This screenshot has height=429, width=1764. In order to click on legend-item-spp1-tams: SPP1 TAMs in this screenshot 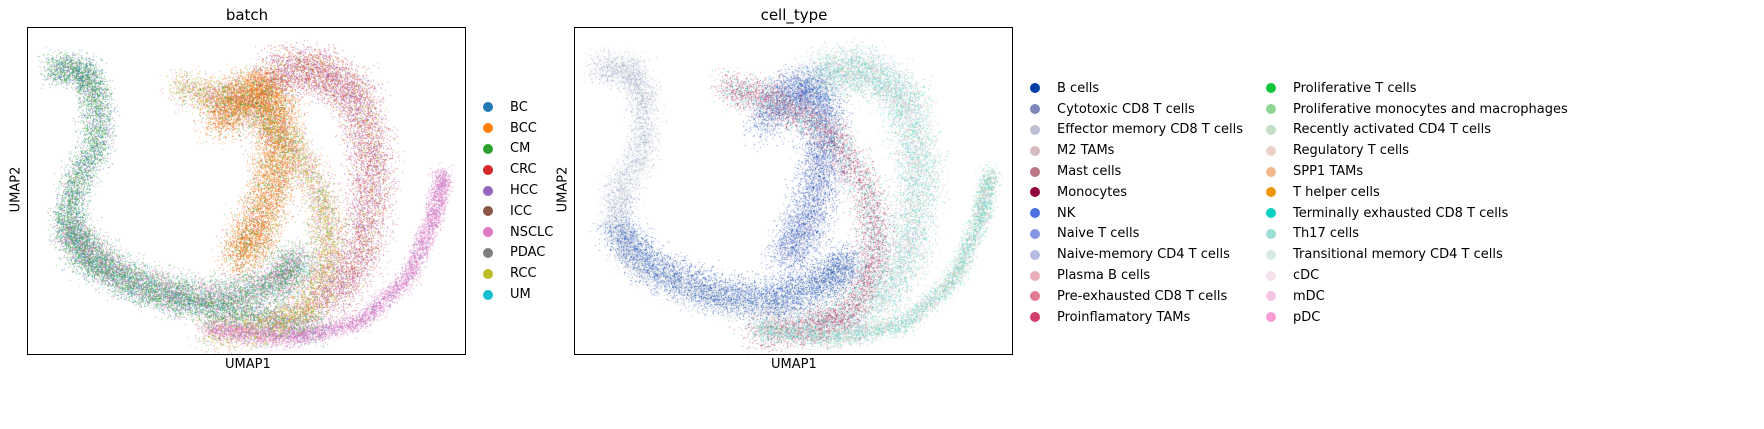, I will do `click(1417, 171)`.